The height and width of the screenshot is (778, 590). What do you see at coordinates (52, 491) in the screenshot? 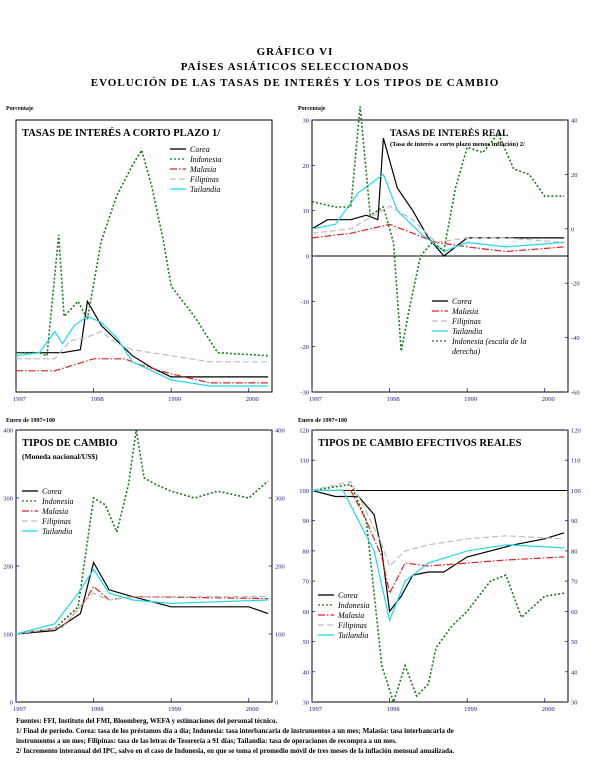
I see `chart3-legend-corea: Corea` at bounding box center [52, 491].